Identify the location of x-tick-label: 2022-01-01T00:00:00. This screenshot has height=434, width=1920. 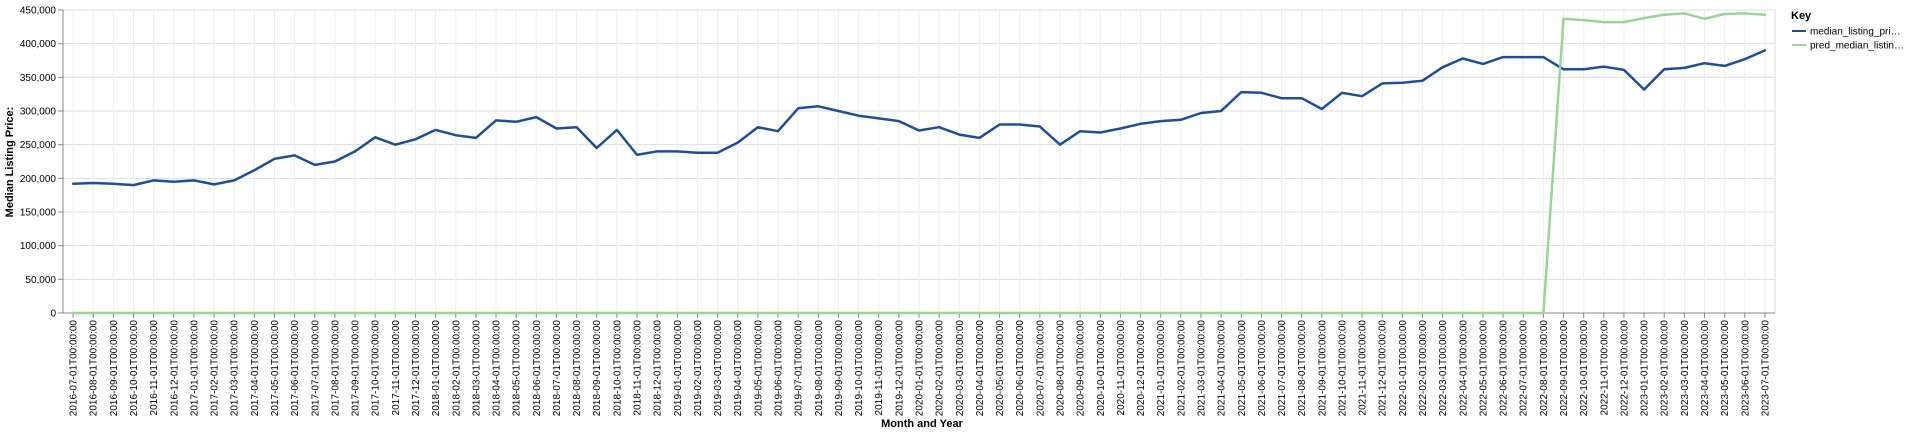
(1403, 368).